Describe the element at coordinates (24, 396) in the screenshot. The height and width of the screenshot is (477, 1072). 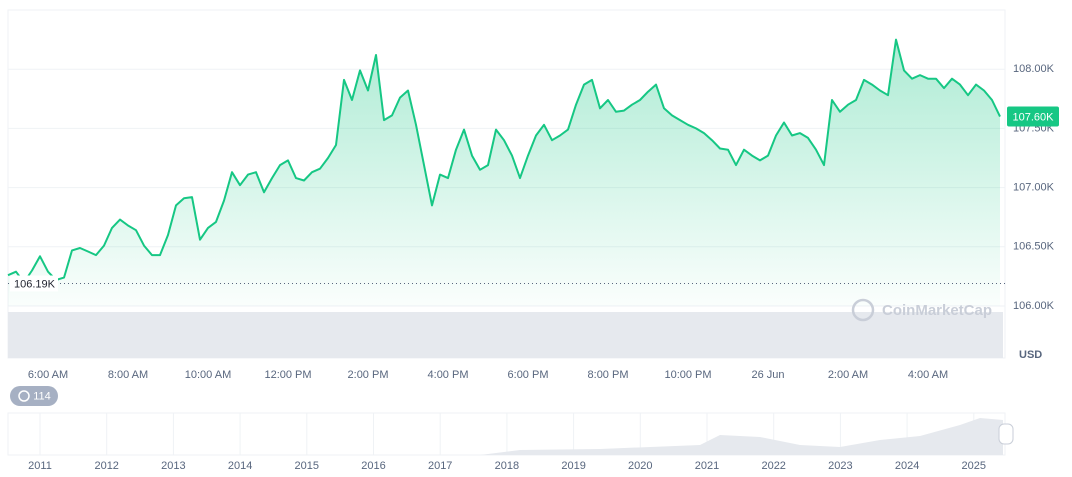
I see `badge-icon` at that location.